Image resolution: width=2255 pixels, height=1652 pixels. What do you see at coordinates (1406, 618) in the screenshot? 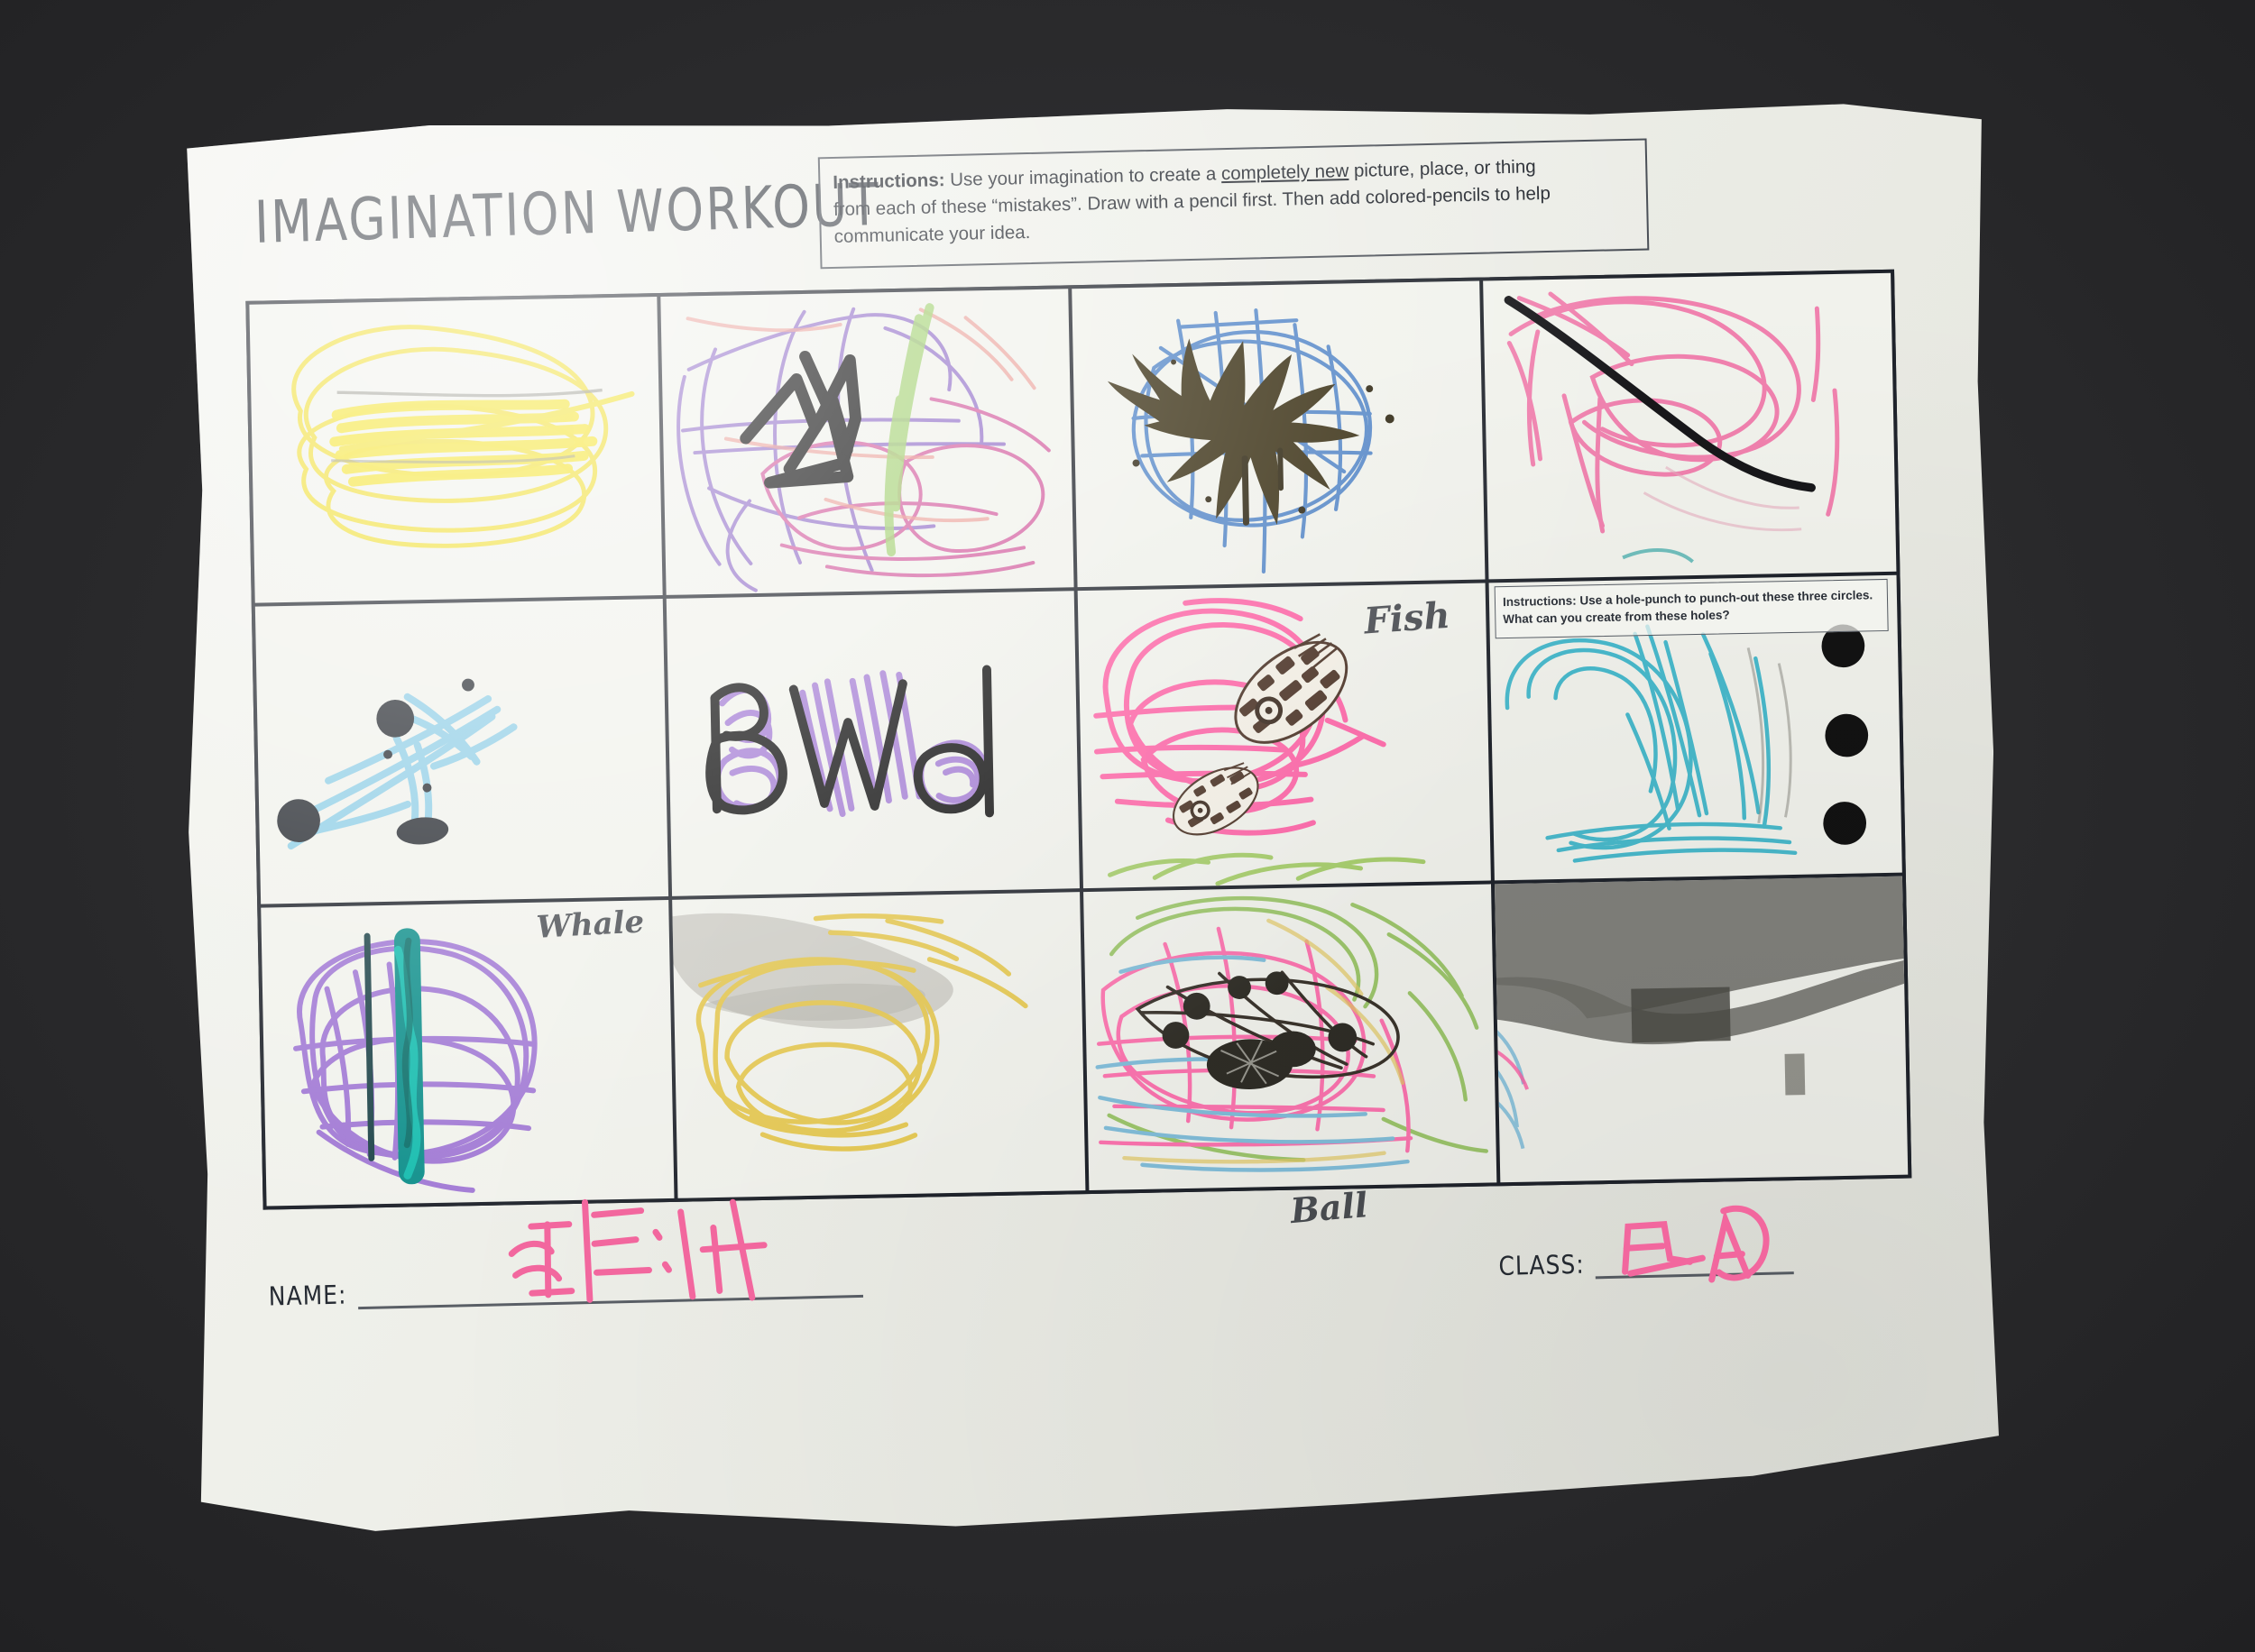
I see `cell-label-fish: Fish` at bounding box center [1406, 618].